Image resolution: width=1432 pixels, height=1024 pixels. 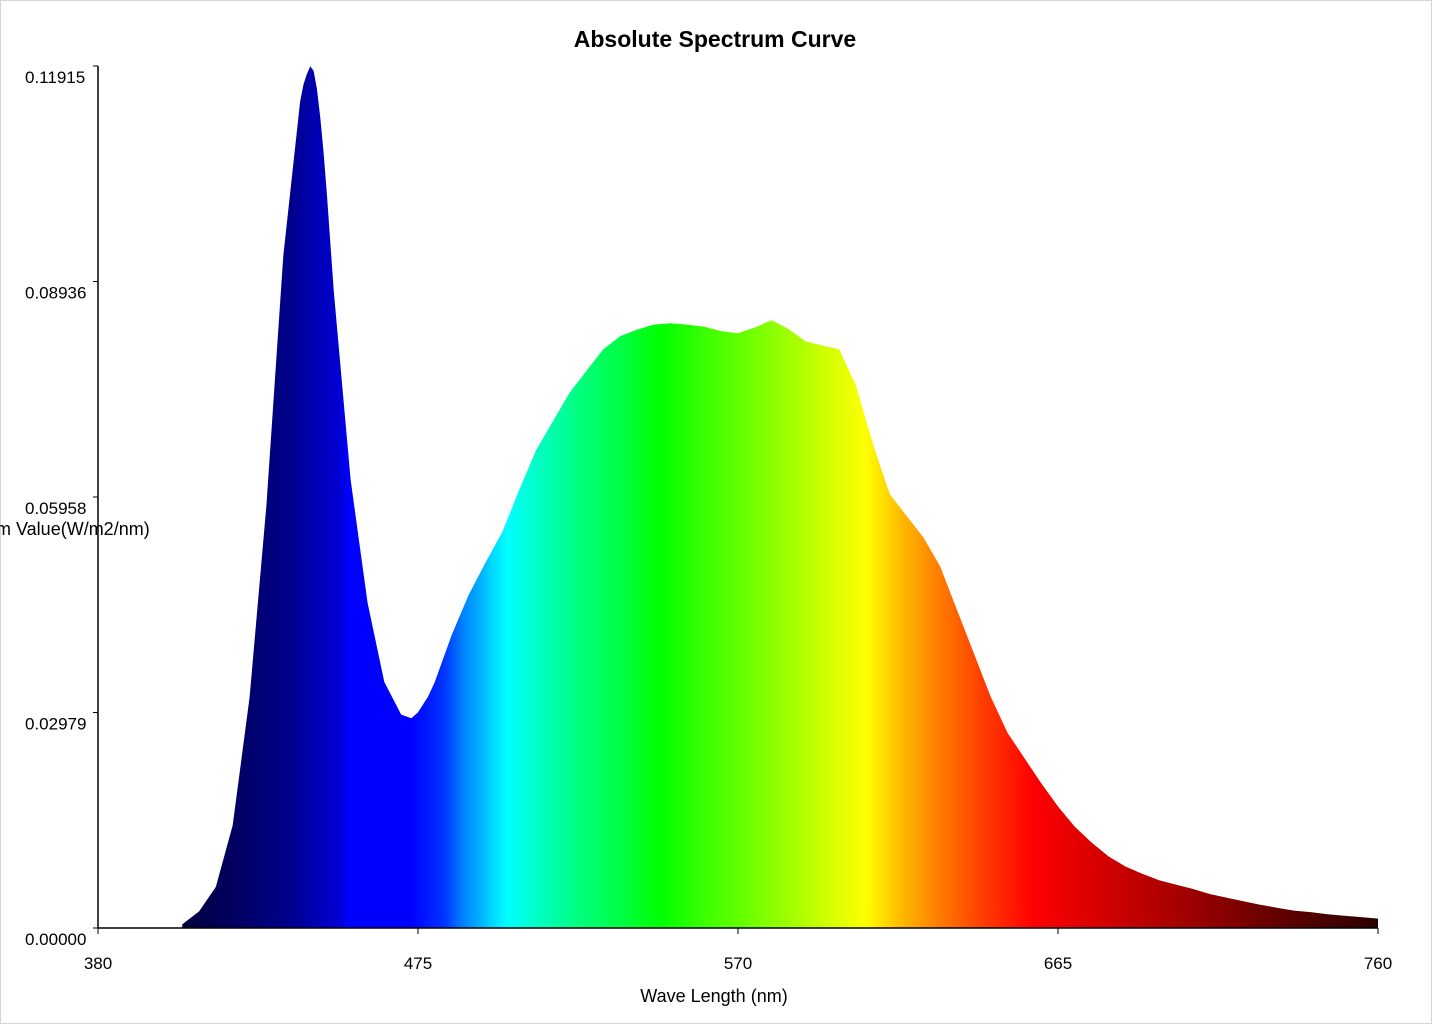 I want to click on y-ticks: 0.00000 0.02979 0.05958 0.08936 0.11915, so click(x=61, y=507).